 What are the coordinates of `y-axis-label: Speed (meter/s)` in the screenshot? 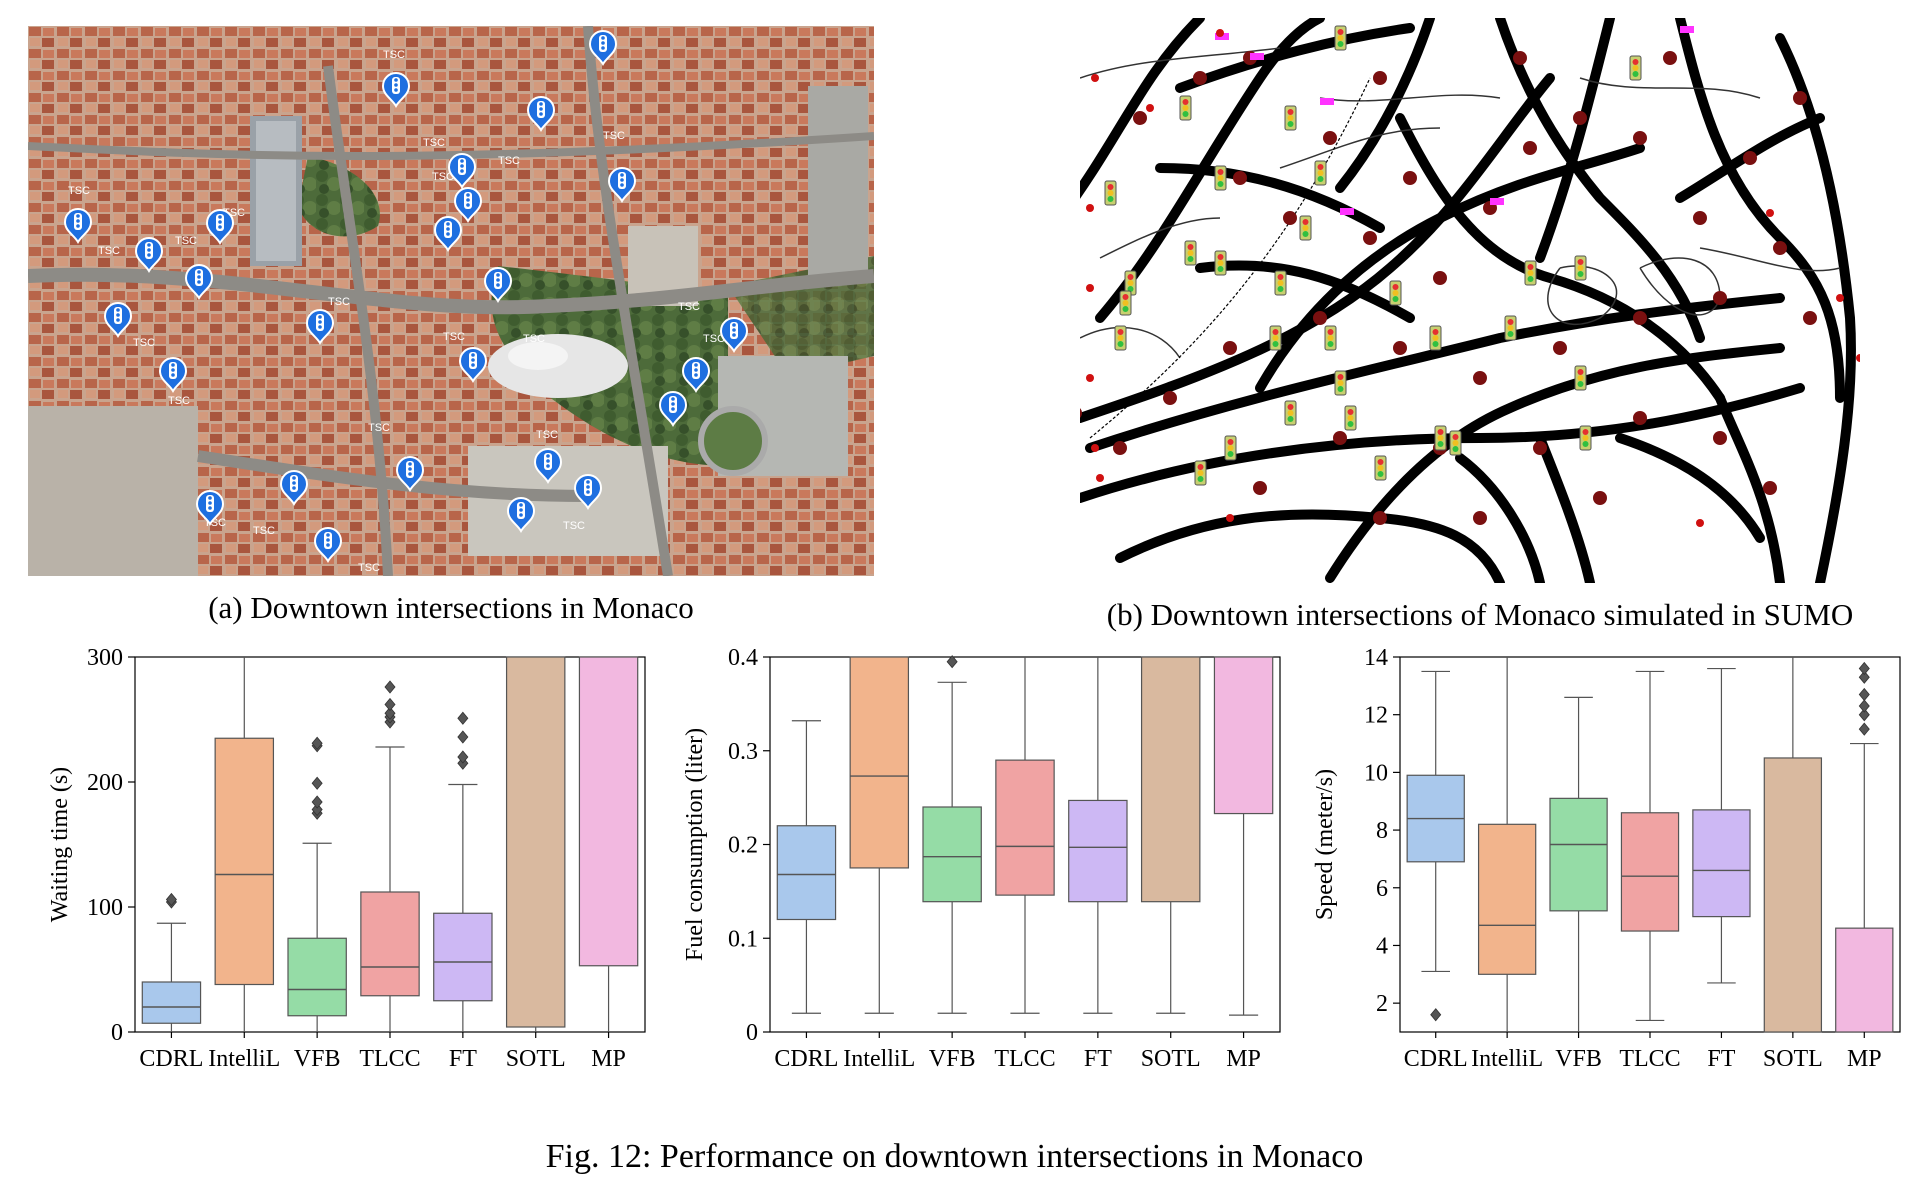 It's located at (1325, 844).